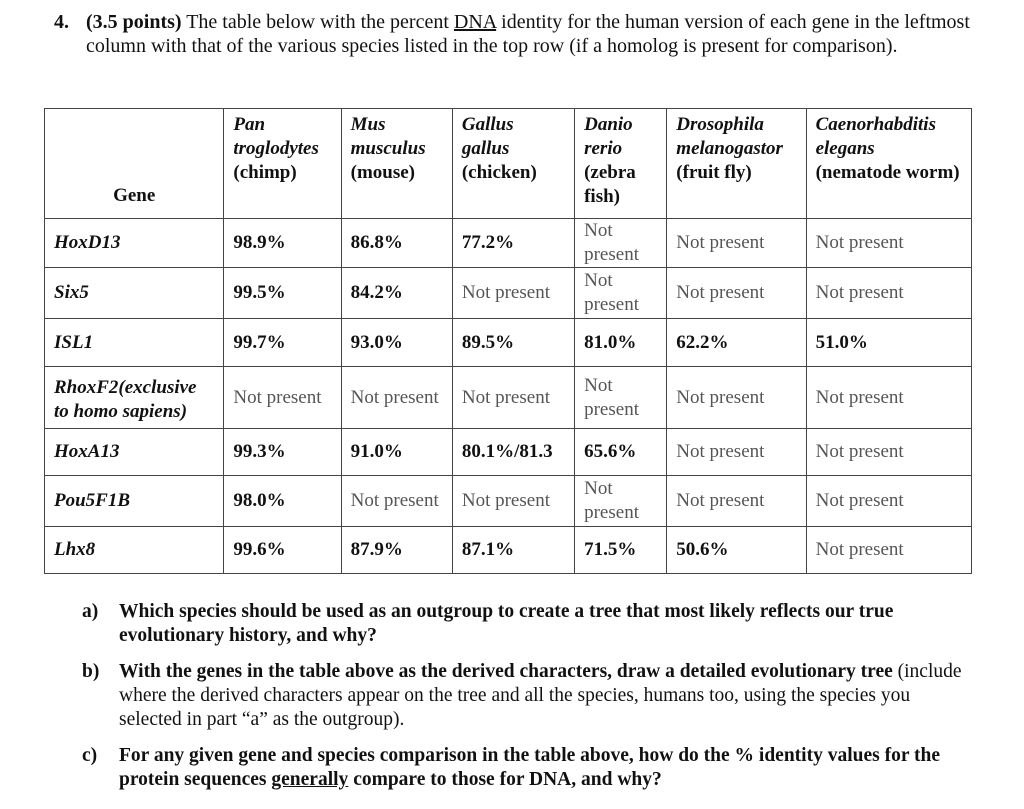 The width and height of the screenshot is (1024, 809). Describe the element at coordinates (875, 136) in the screenshot. I see `species-name: Caenorhabditis elegans` at that location.